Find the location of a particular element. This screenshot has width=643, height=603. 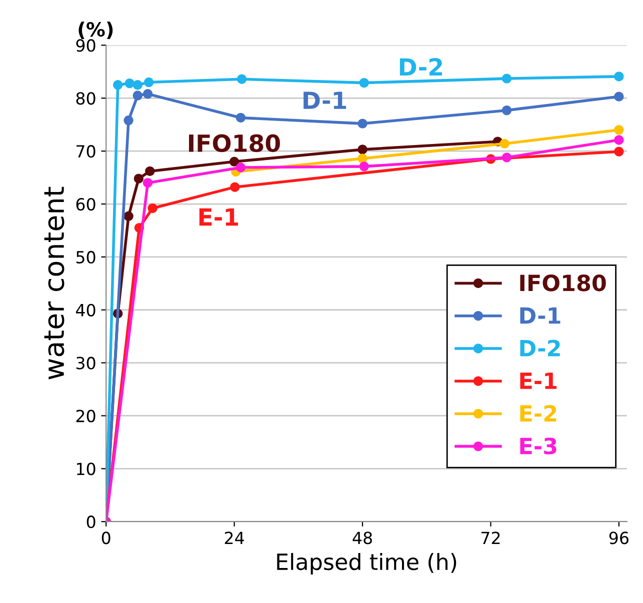

legend-label: E-3 is located at coordinates (538, 446).